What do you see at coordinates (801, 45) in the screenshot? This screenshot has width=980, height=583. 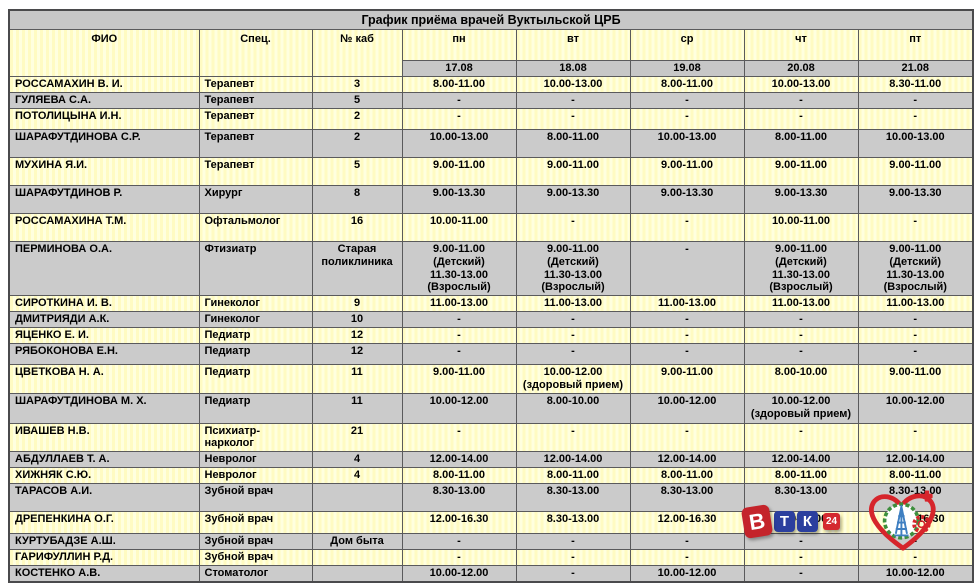 I see `header-day-thu: чт` at bounding box center [801, 45].